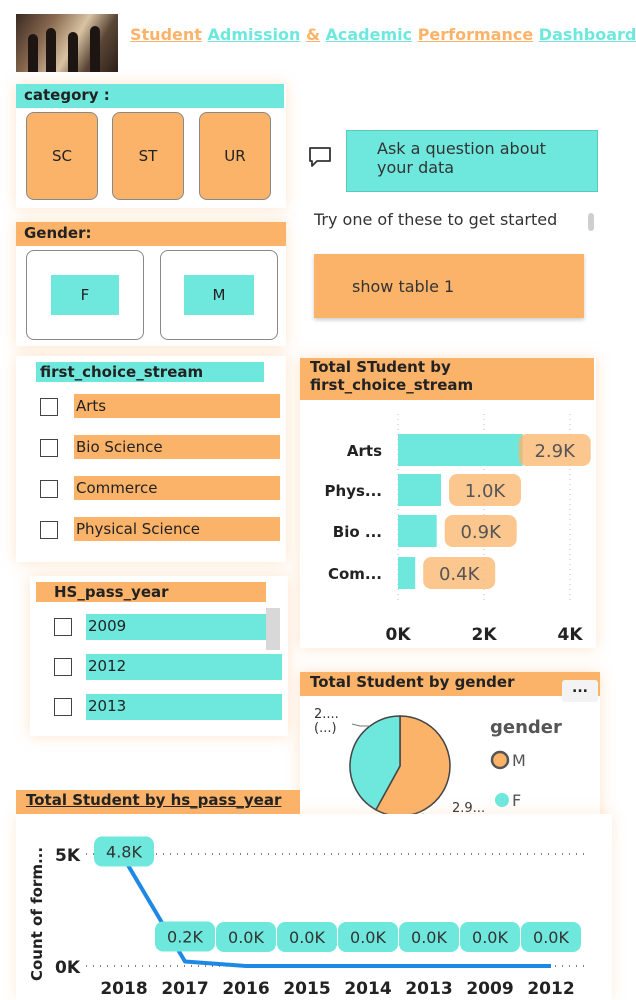 This screenshot has height=1000, width=636. I want to click on bar-data-label: 0.4K, so click(460, 574).